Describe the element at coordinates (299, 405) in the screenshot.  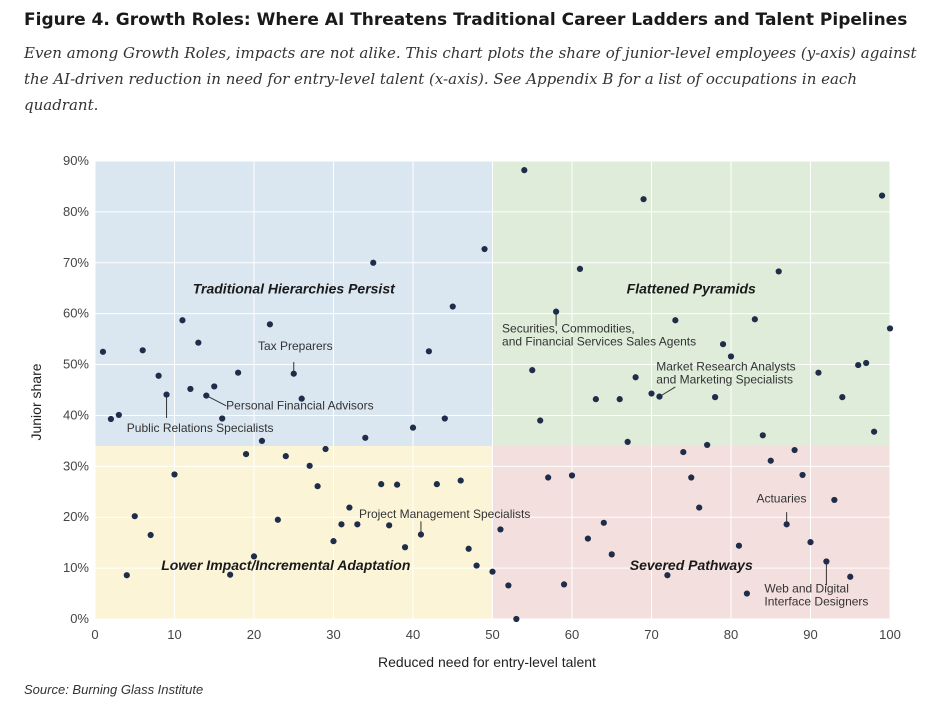
I see `annotation-label: Personal Financial Advisors` at that location.